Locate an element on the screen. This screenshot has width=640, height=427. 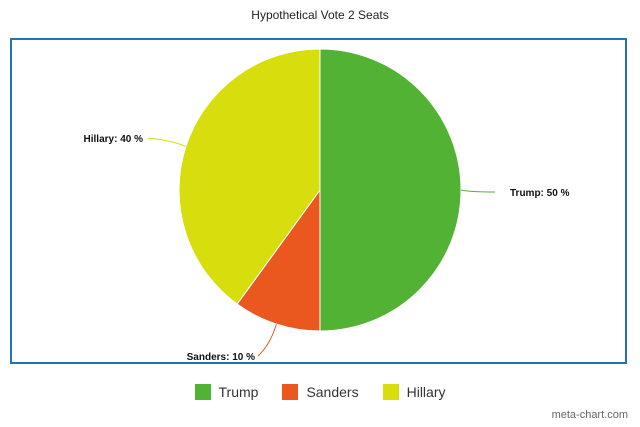
chart-title: Hypothetical Vote 2 Seats is located at coordinates (320, 15).